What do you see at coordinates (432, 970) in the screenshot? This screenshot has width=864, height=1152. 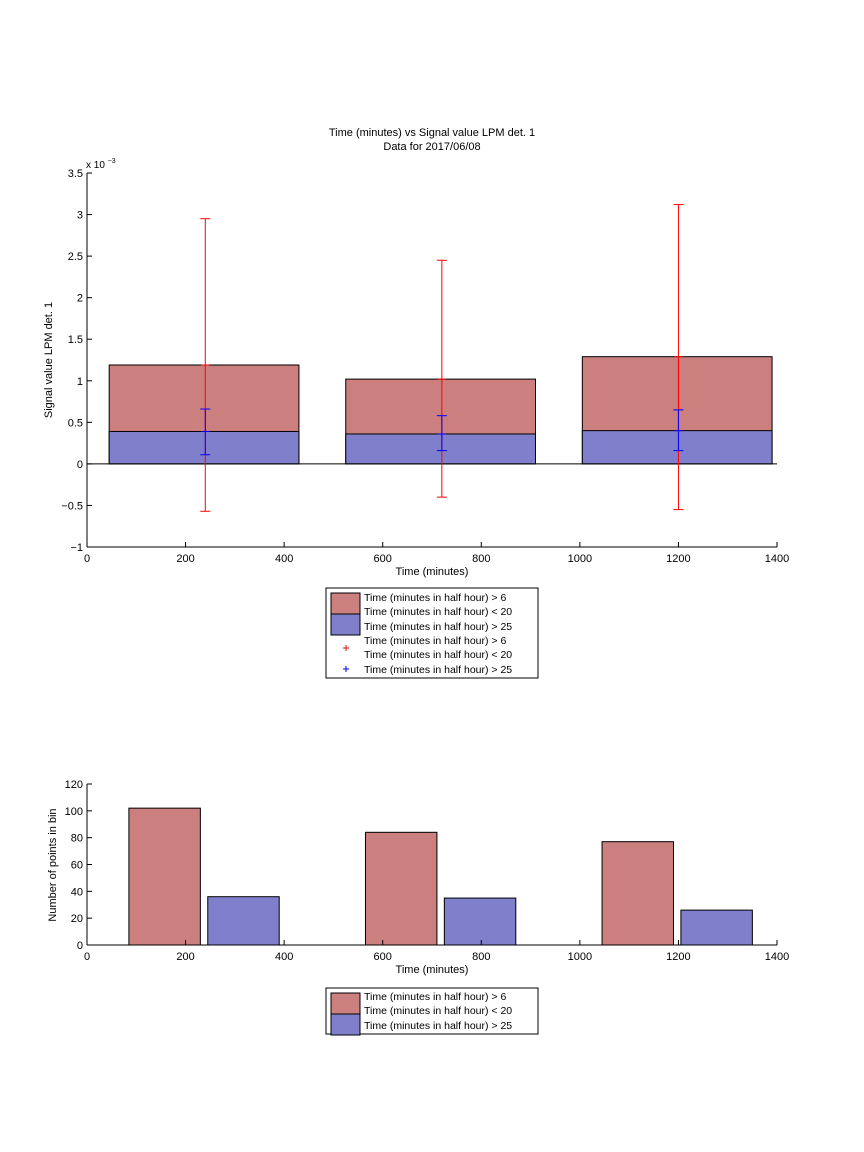 I see `bottom-x-axis-label: Time (minutes)` at bounding box center [432, 970].